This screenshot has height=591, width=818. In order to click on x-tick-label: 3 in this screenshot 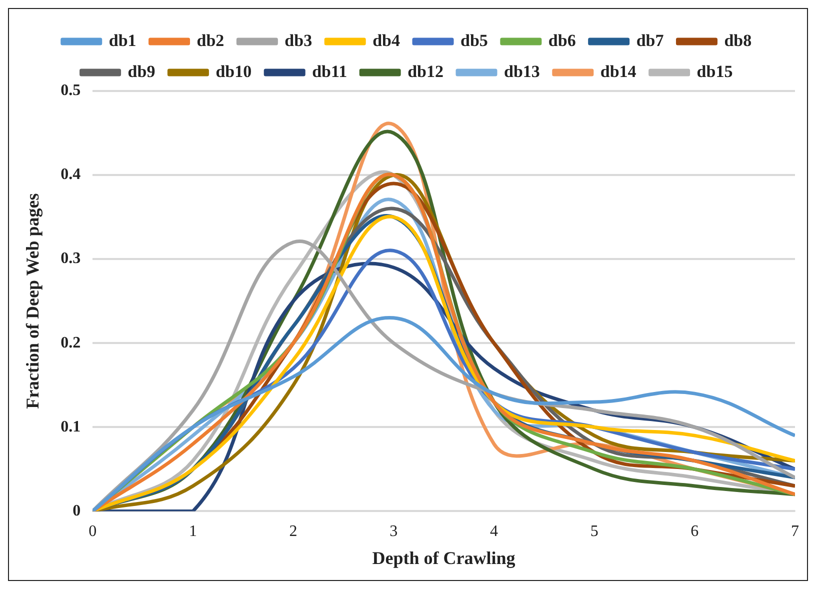, I will do `click(394, 531)`.